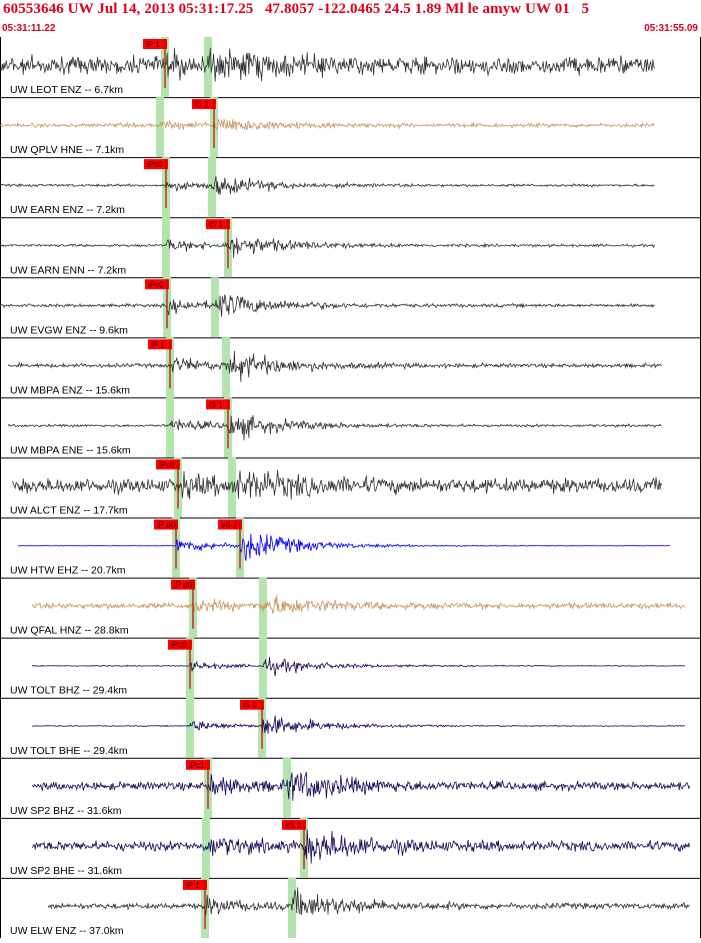 This screenshot has height=943, width=701. What do you see at coordinates (70, 450) in the screenshot?
I see `station-label: UW MBPA ENE -- 15.6km` at bounding box center [70, 450].